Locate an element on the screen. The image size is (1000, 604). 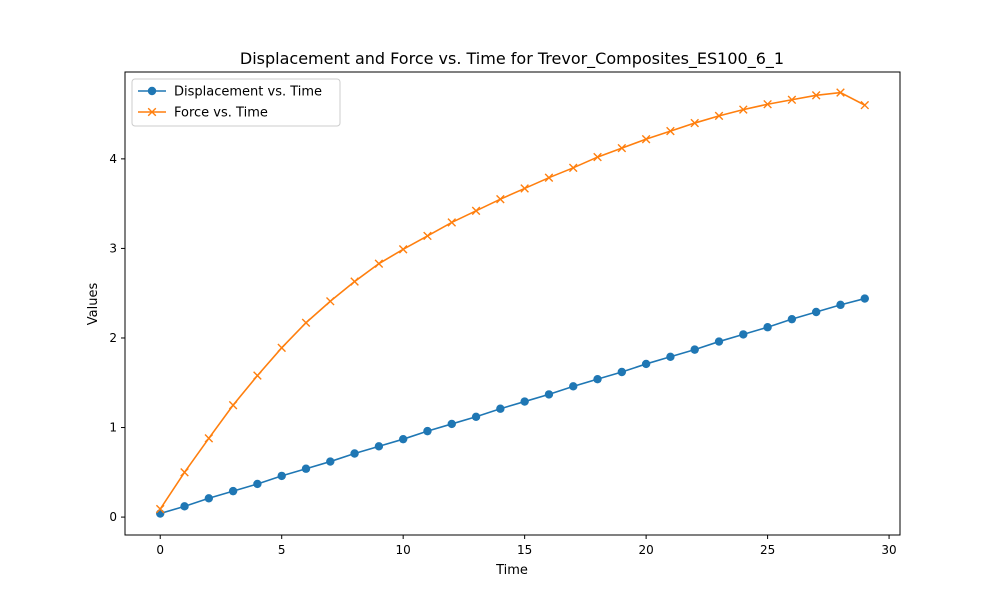
legend-label: Displacement vs. Time is located at coordinates (248, 92).